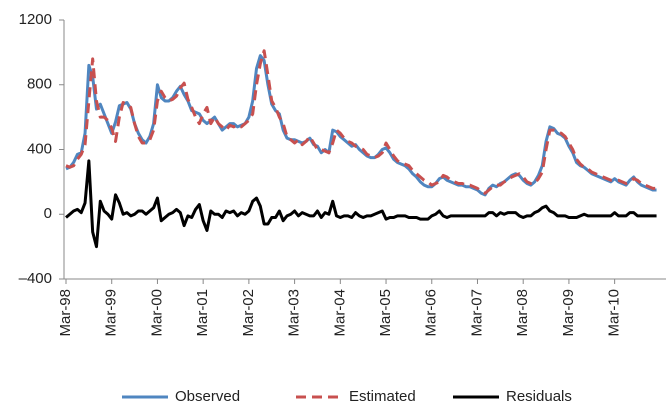 This screenshot has width=666, height=412. Describe the element at coordinates (35, 19) in the screenshot. I see `y-tick-label: 1200` at that location.